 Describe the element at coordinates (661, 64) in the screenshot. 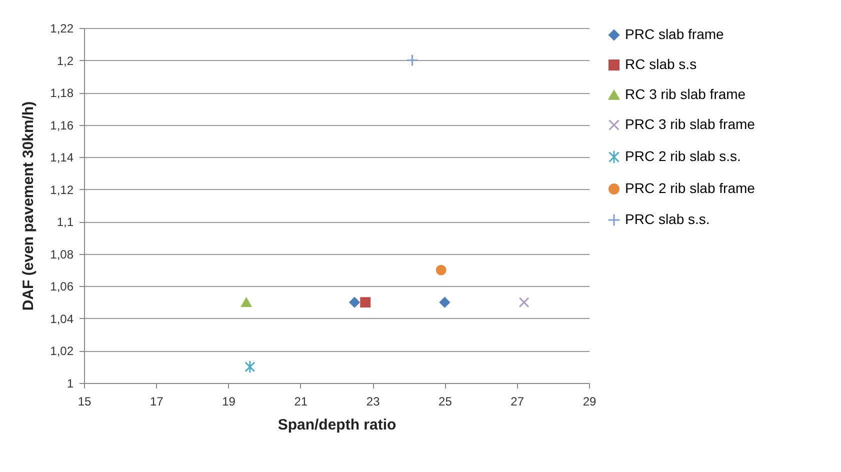

I see `legend-label: RC slab s.s` at that location.